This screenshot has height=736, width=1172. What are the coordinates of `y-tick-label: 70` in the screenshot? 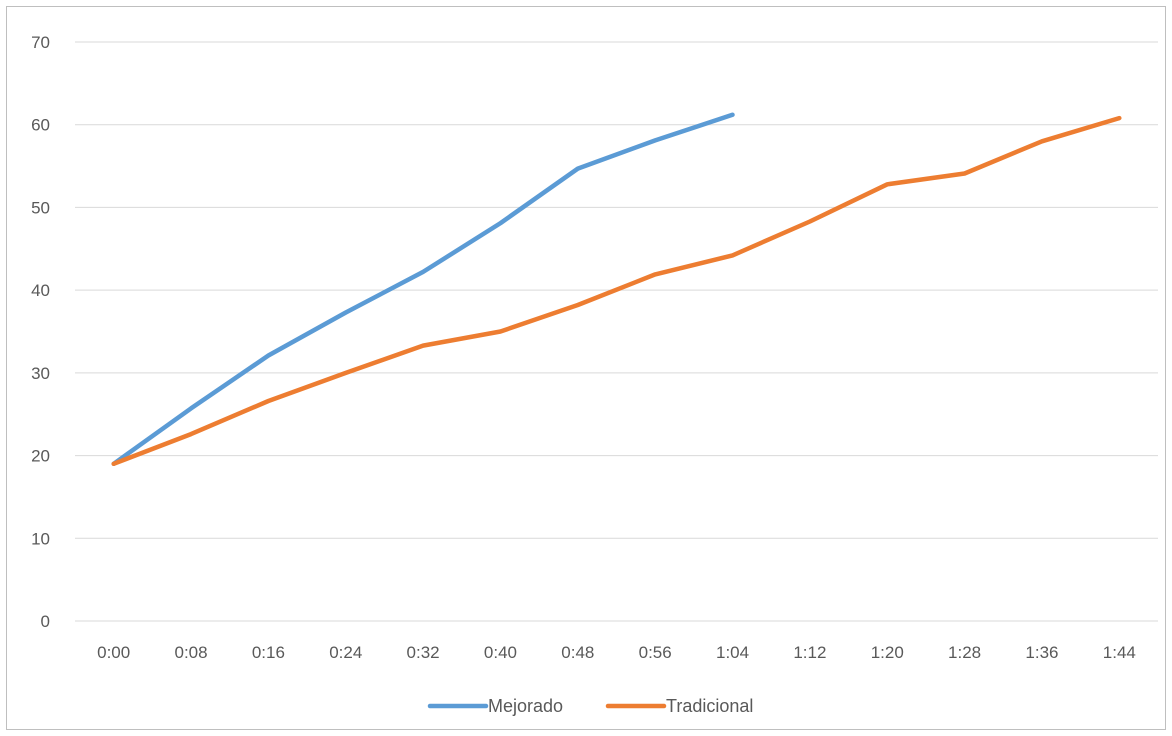 It's located at (40, 42).